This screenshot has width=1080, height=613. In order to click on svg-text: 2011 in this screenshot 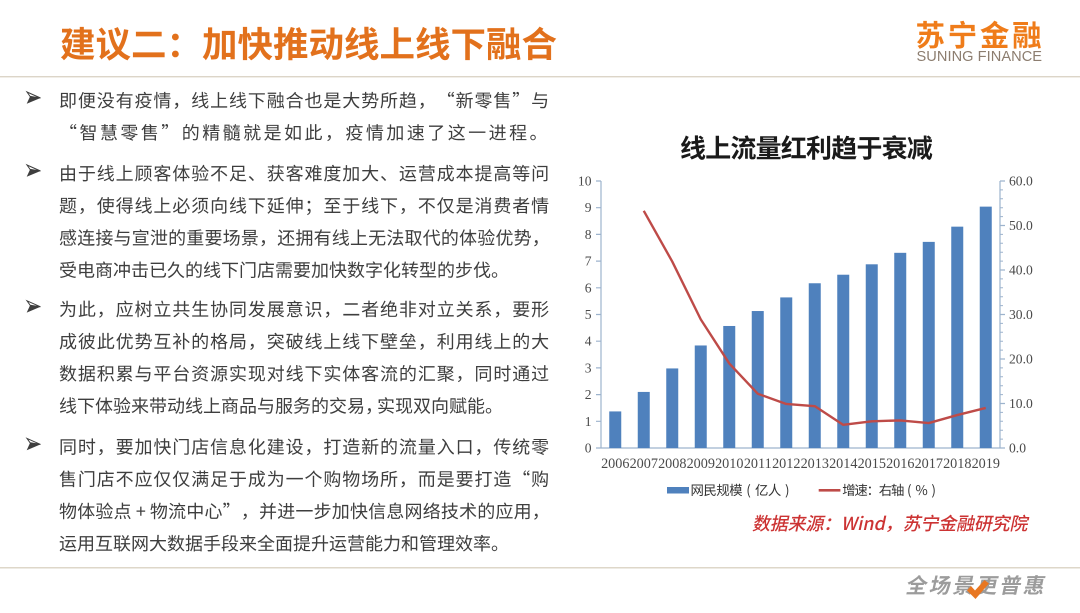, I will do `click(758, 464)`.